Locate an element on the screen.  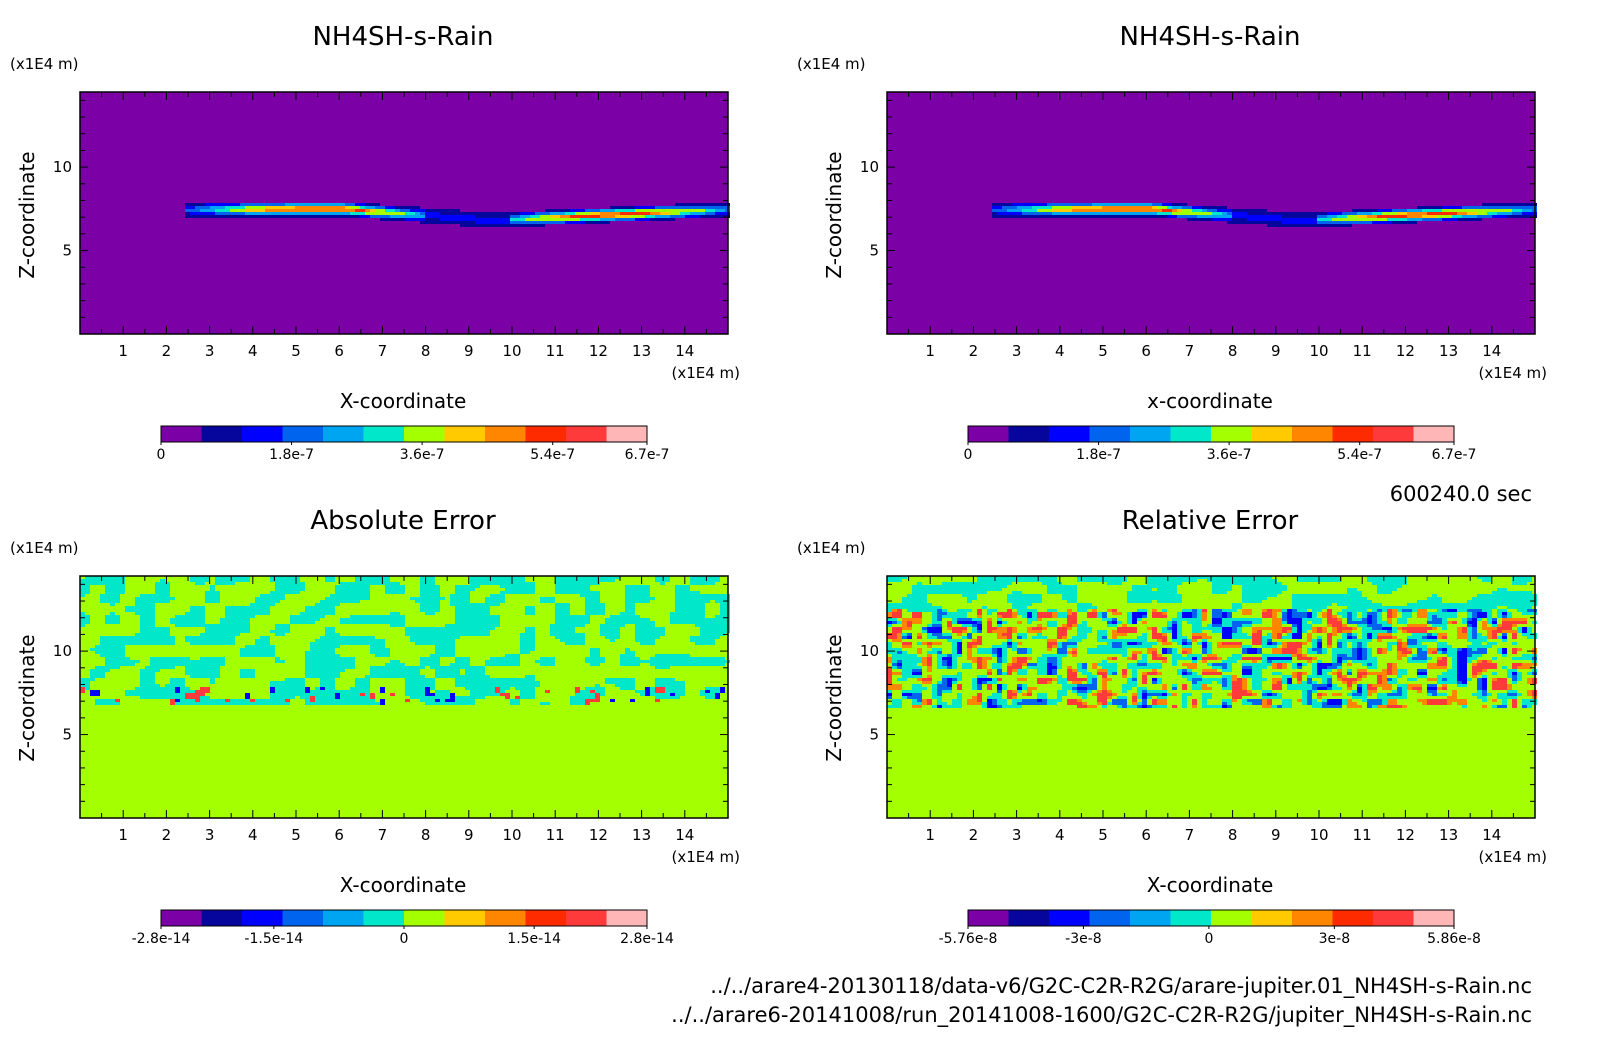
y-tick-label: 10 is located at coordinates (62, 651).